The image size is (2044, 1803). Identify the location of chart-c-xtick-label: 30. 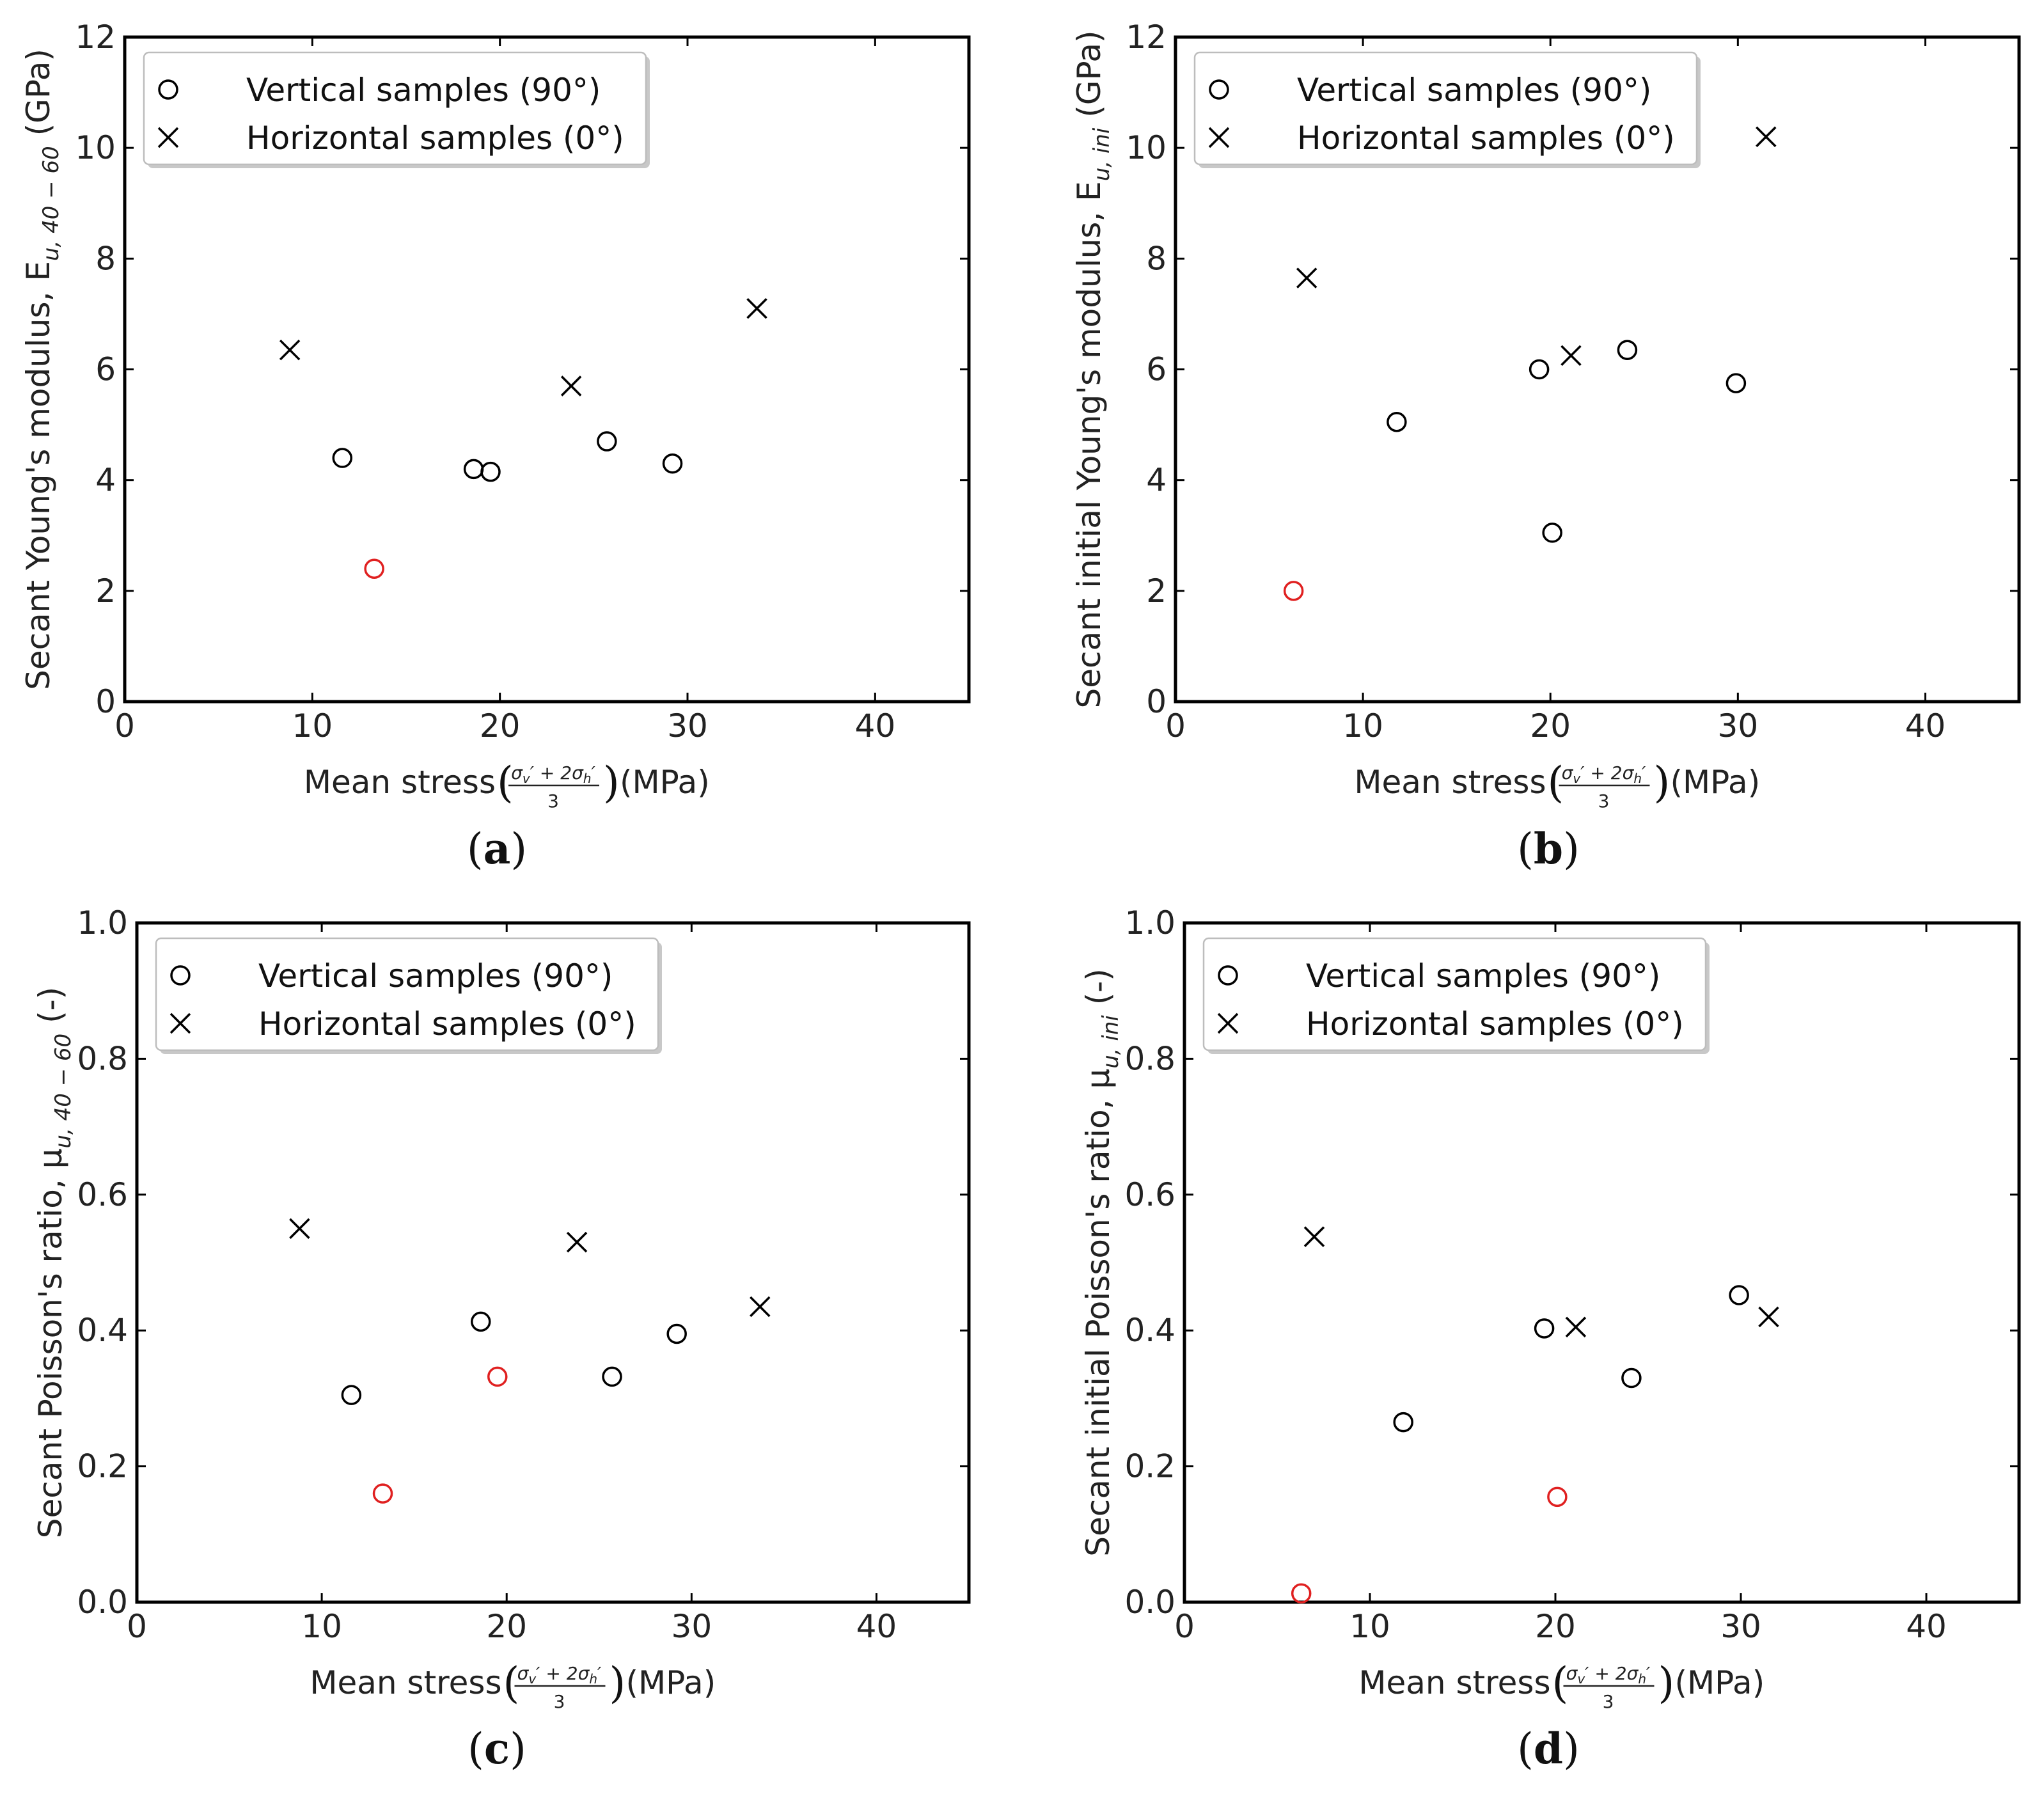
(692, 1626).